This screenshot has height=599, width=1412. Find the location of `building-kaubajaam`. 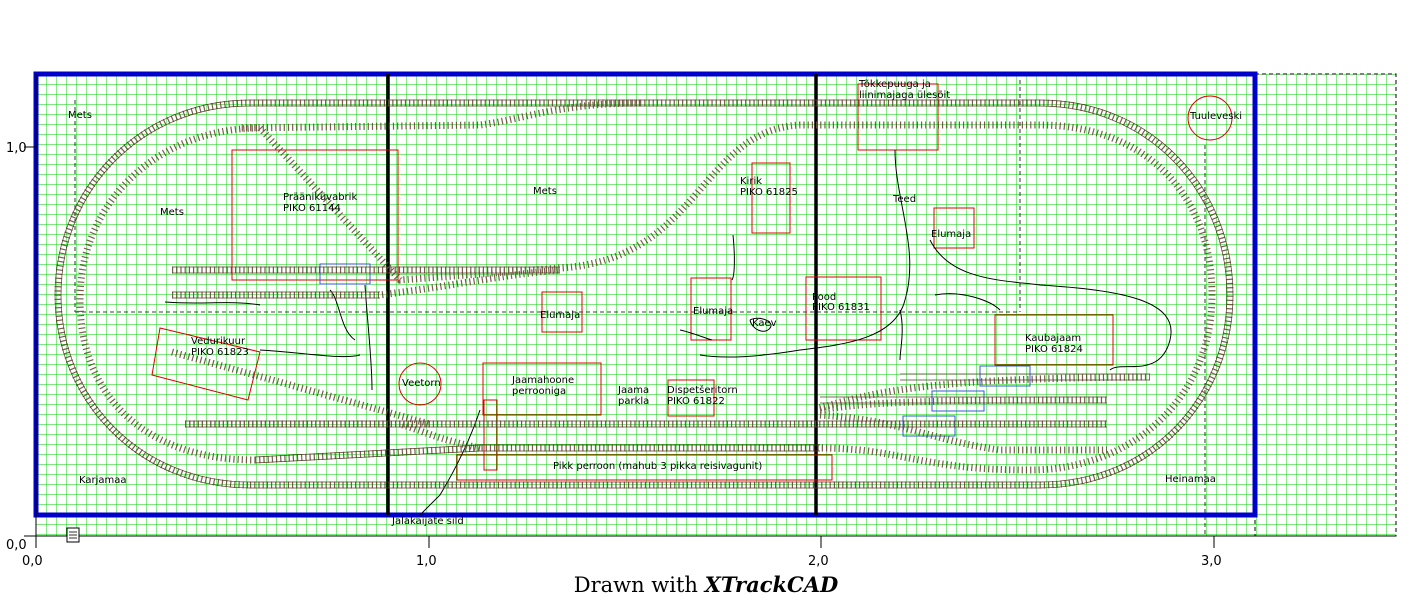

building-kaubajaam is located at coordinates (1054, 340).